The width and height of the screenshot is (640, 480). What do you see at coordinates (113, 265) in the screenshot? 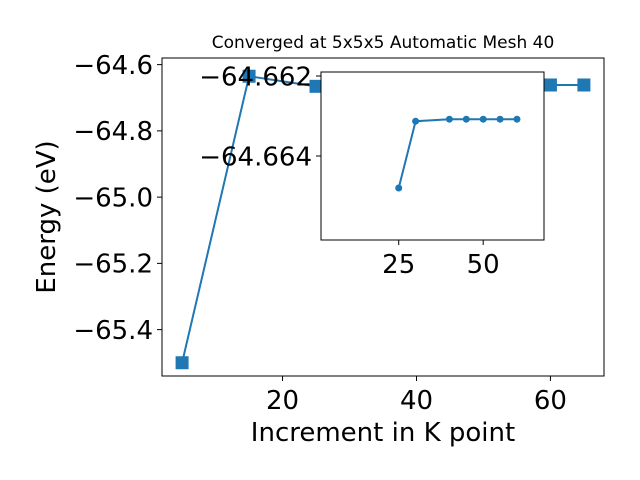
I see `main-y-tick-label: −65.2` at bounding box center [113, 265].